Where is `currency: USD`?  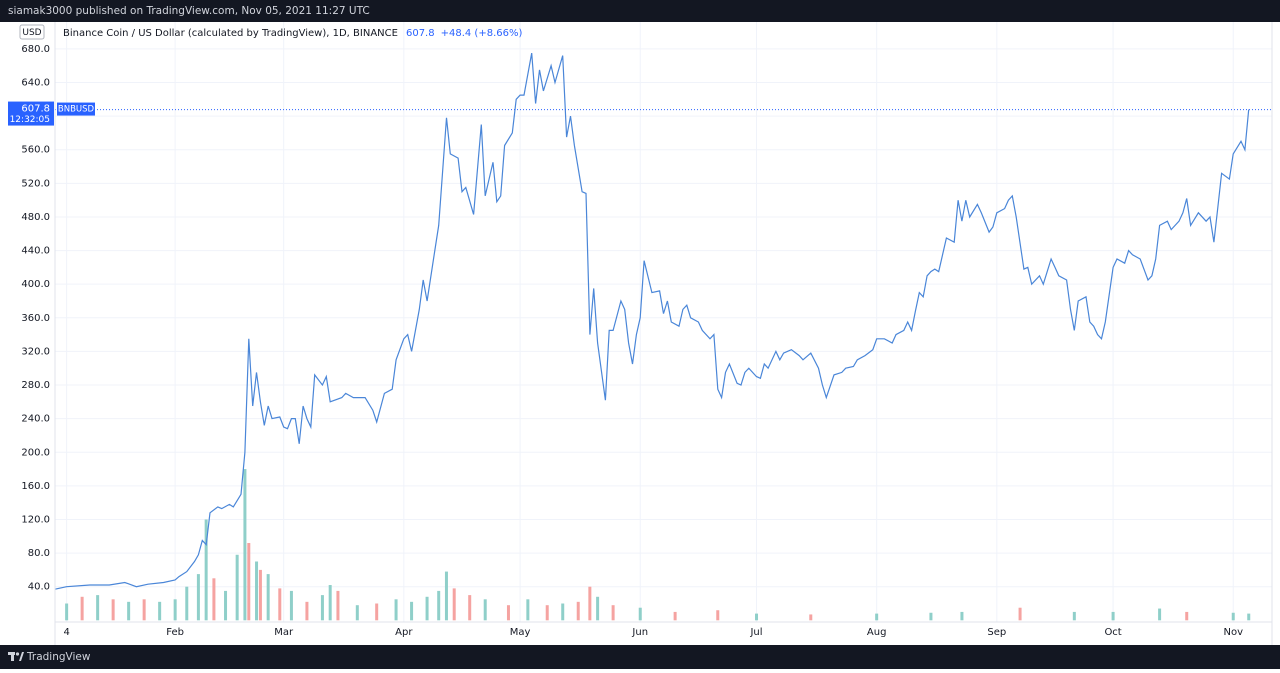
currency: USD is located at coordinates (31, 33).